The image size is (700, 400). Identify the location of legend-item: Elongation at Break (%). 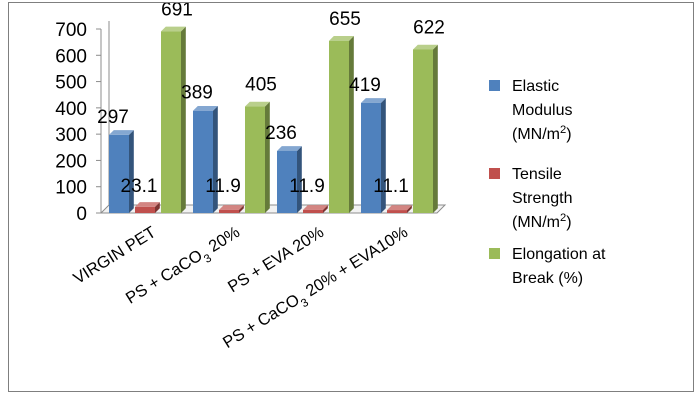
(547, 266).